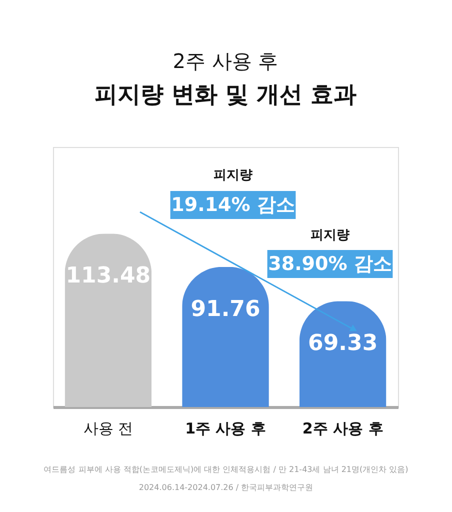  What do you see at coordinates (233, 205) in the screenshot?
I see `text: 19.14% 감소` at bounding box center [233, 205].